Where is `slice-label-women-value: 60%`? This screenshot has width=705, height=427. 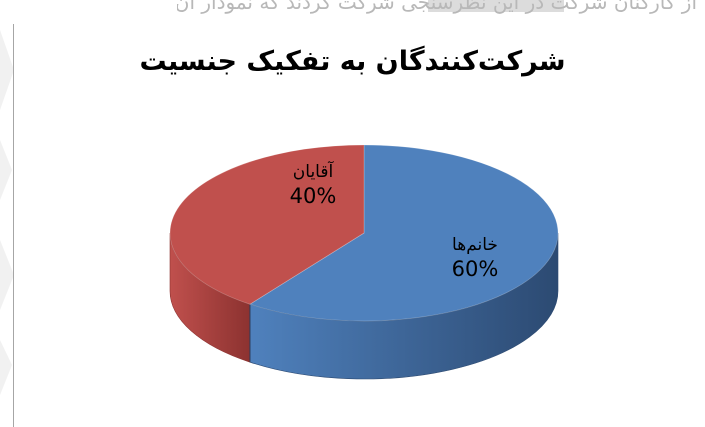 slice-label-women-value: 60% is located at coordinates (475, 269).